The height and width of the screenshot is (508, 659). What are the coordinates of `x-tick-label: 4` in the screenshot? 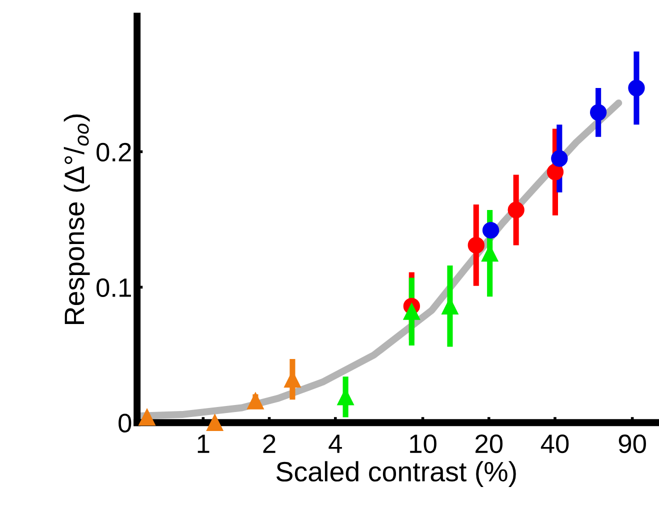 It's located at (335, 443).